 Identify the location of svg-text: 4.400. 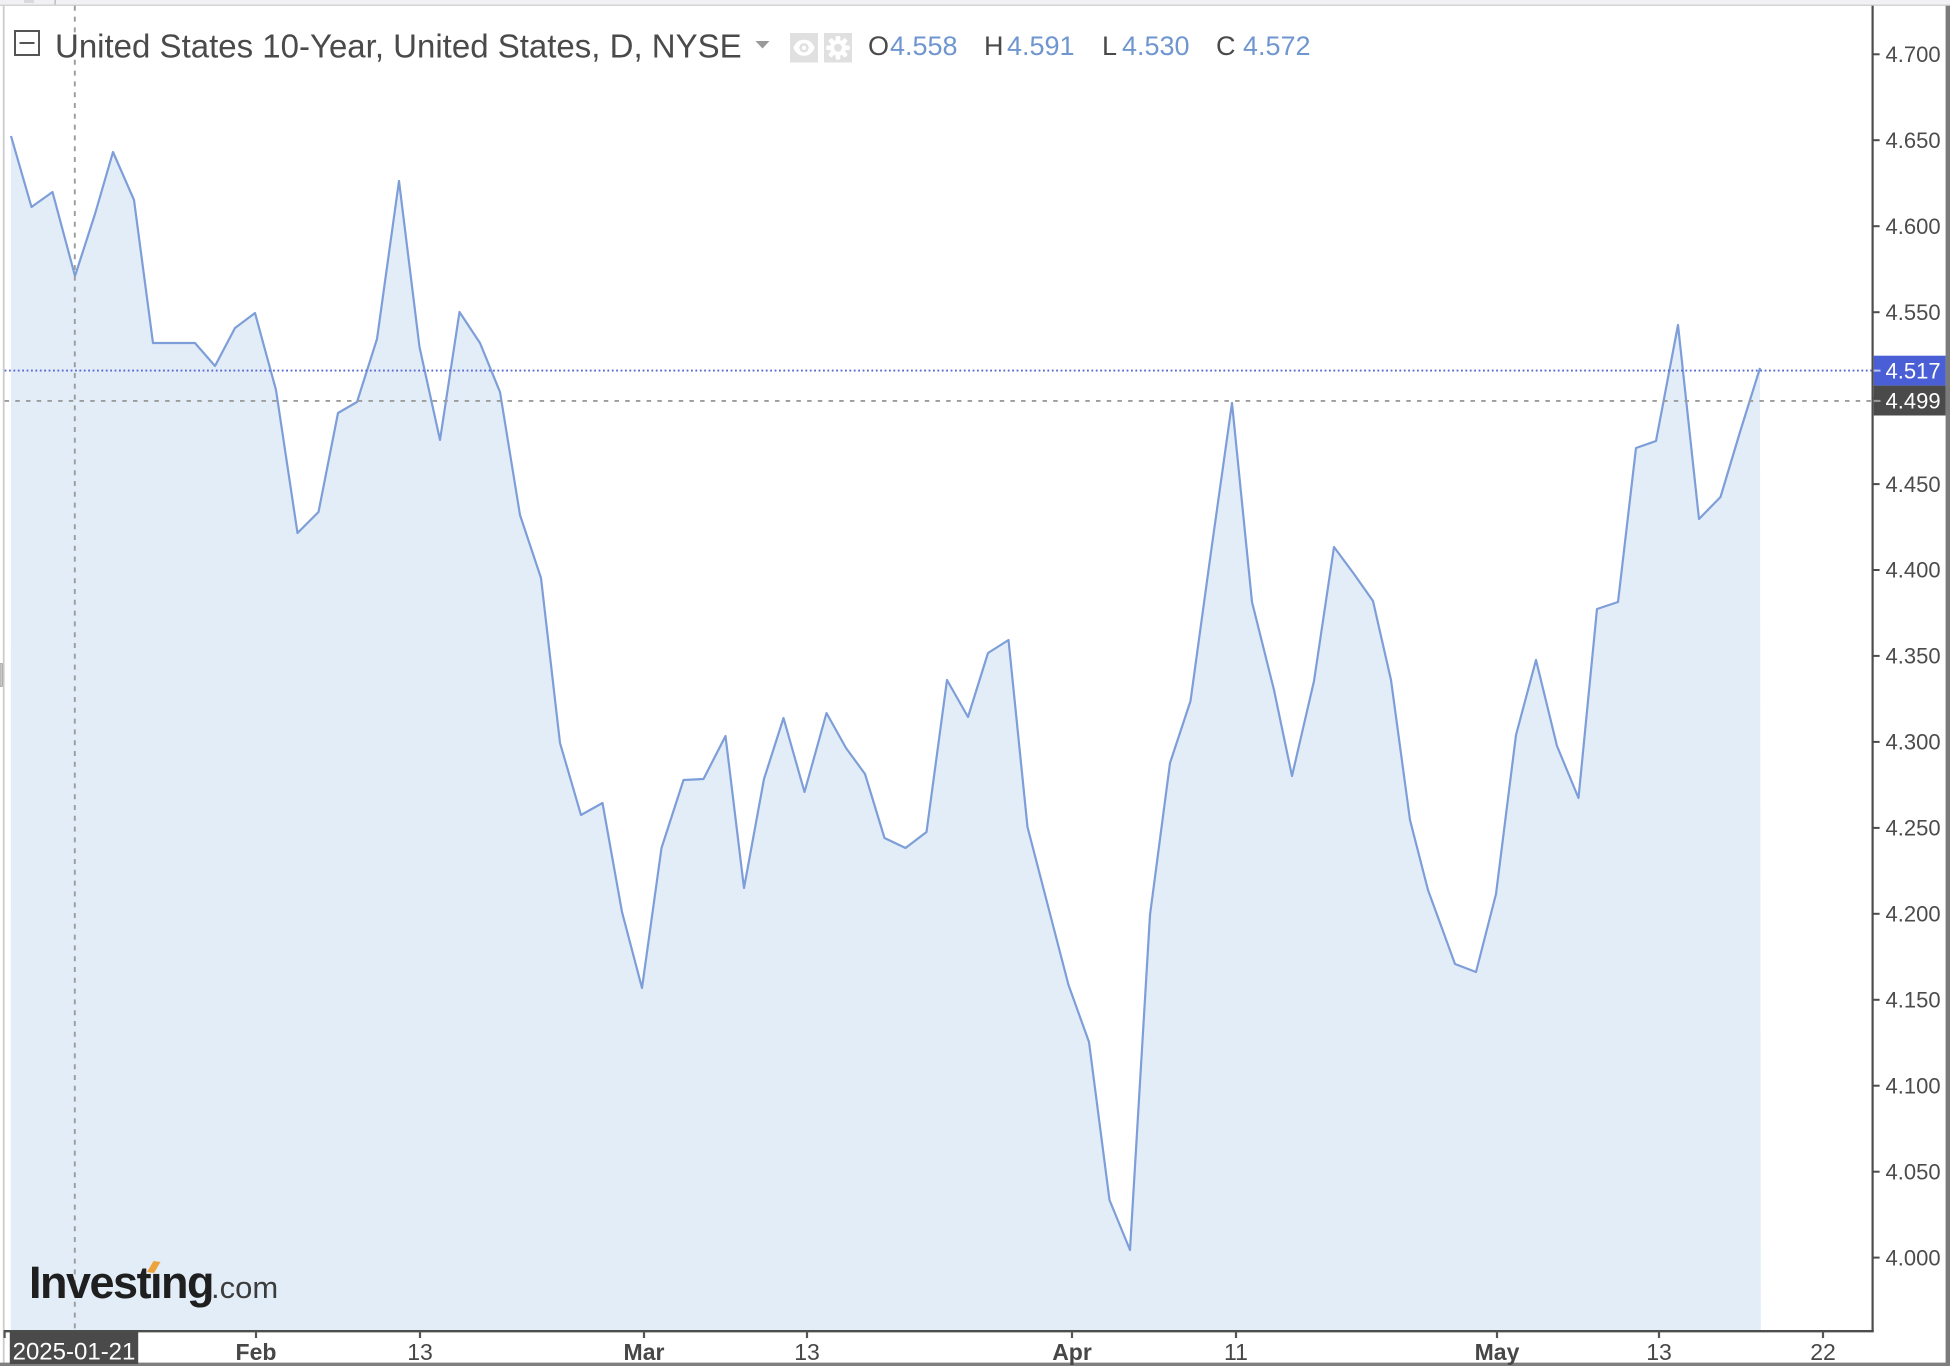
(1913, 570).